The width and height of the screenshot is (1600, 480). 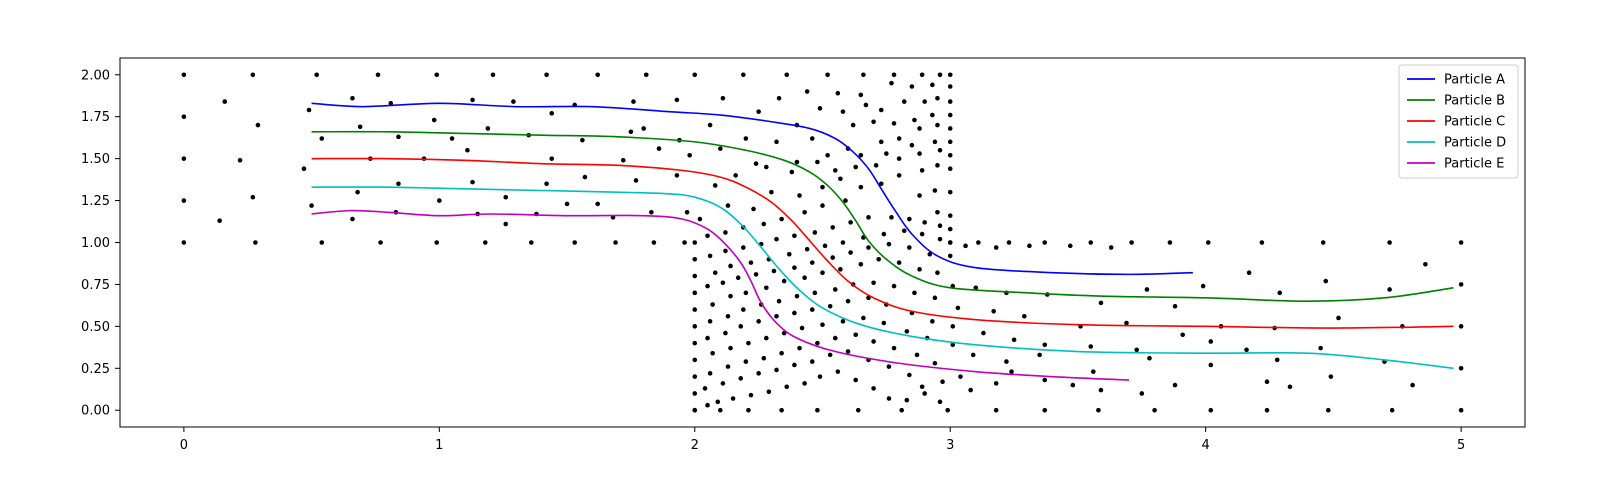 I want to click on y-tick-label: 1.00, so click(x=95, y=243).